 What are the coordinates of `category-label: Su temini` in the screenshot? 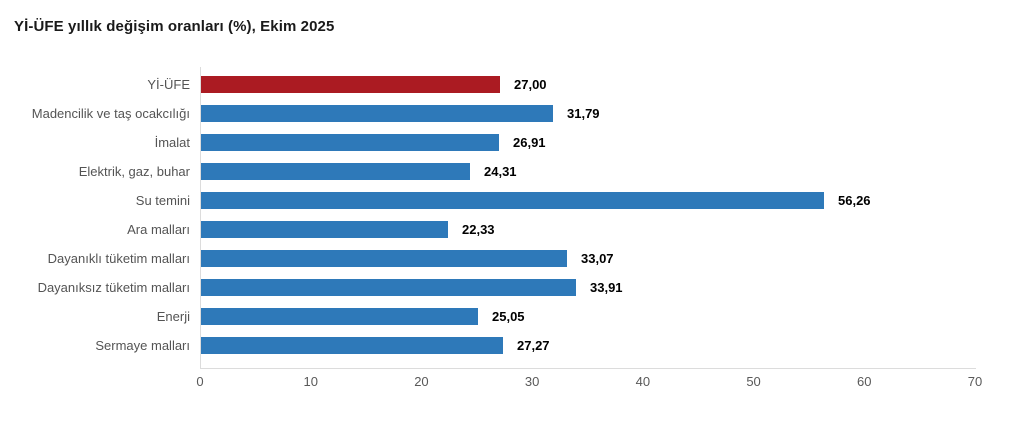 It's located at (162, 200).